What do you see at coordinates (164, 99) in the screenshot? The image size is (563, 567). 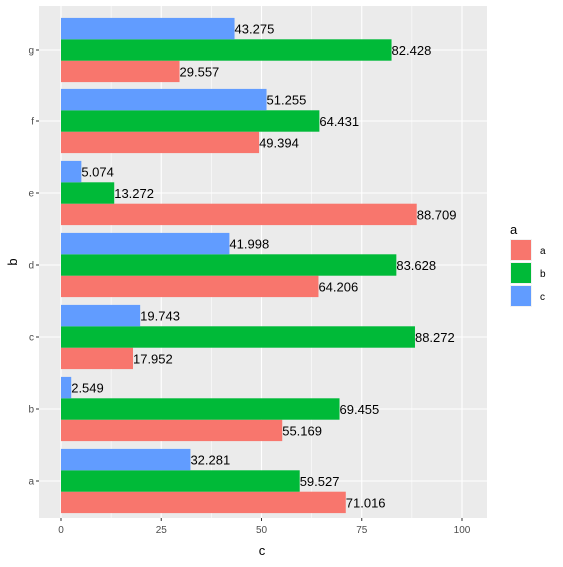 I see `bar-c-f` at bounding box center [164, 99].